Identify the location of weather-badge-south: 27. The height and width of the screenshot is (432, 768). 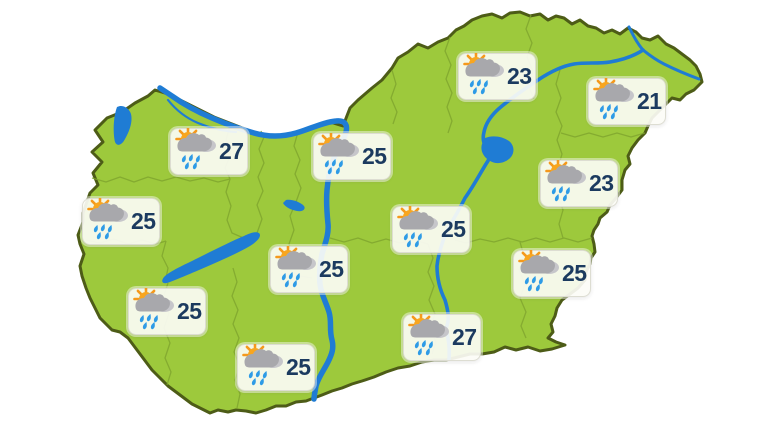
(442, 337).